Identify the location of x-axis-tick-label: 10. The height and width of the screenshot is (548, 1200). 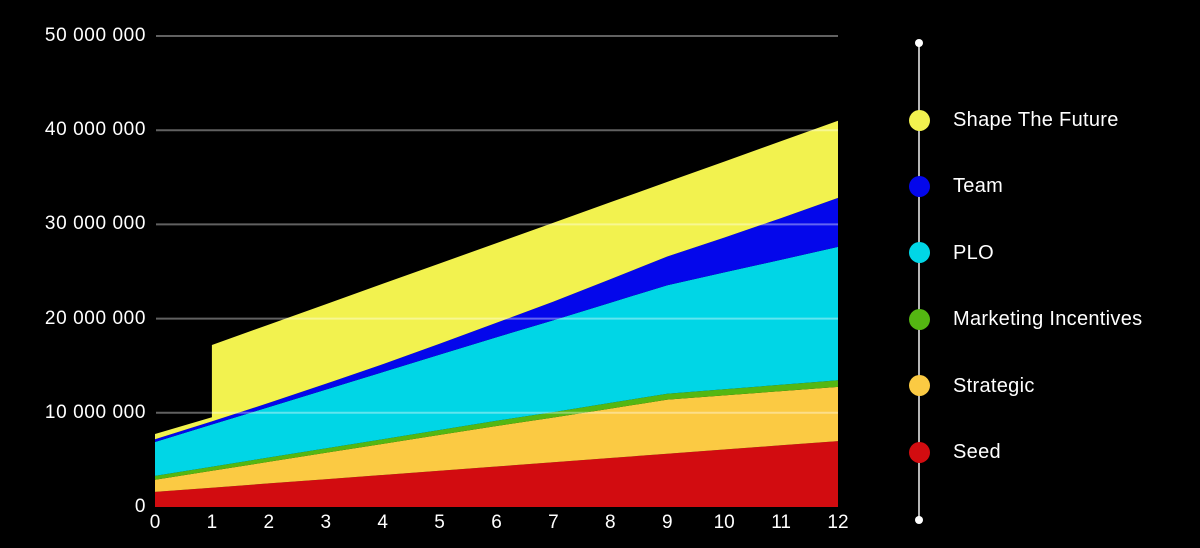
(724, 522).